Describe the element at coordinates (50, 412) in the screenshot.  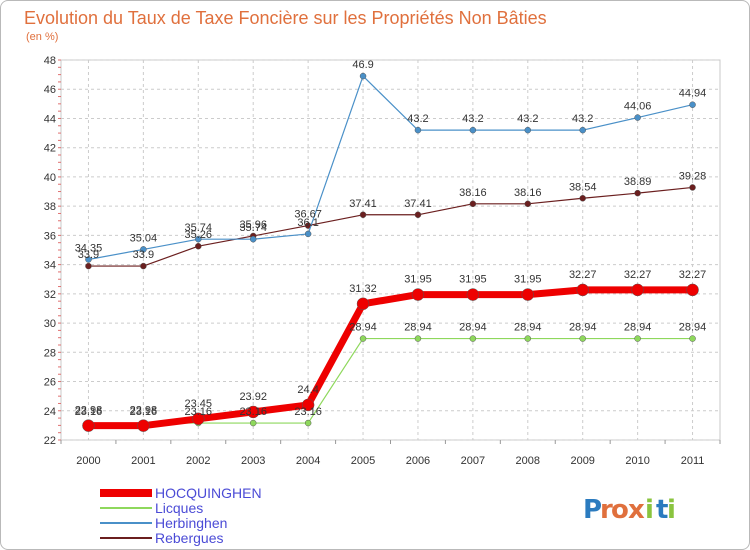
I see `y-tick-label: 24` at that location.